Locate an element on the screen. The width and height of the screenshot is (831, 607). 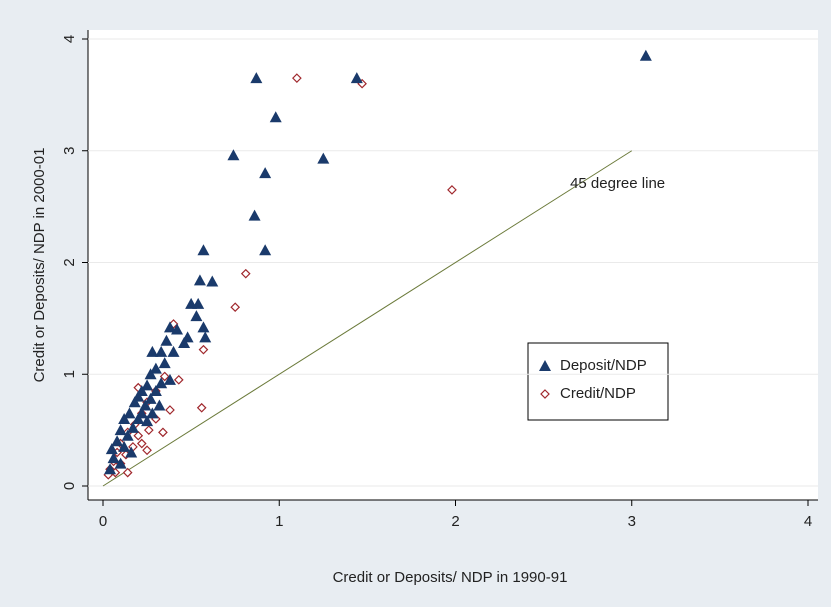
y-tick-label: 3 is located at coordinates (69, 151).